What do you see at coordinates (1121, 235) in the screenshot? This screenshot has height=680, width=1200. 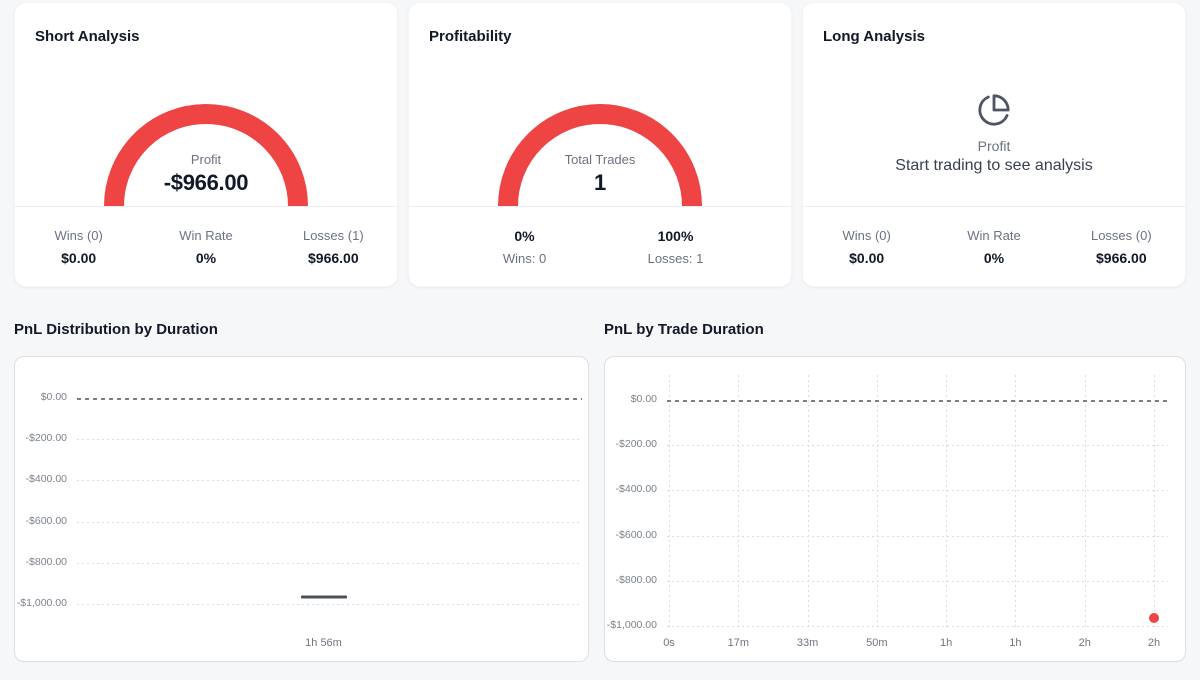 I see `stat-label: Losses (0)` at bounding box center [1121, 235].